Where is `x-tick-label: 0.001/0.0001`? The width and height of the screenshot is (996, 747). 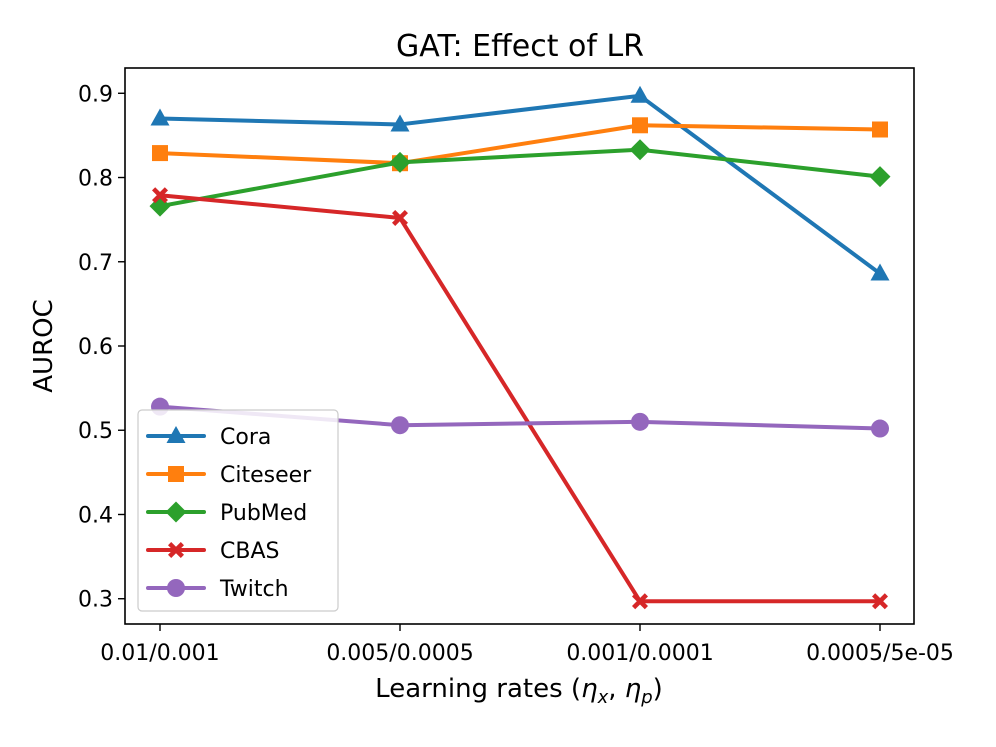
x-tick-label: 0.001/0.0001 is located at coordinates (639, 653).